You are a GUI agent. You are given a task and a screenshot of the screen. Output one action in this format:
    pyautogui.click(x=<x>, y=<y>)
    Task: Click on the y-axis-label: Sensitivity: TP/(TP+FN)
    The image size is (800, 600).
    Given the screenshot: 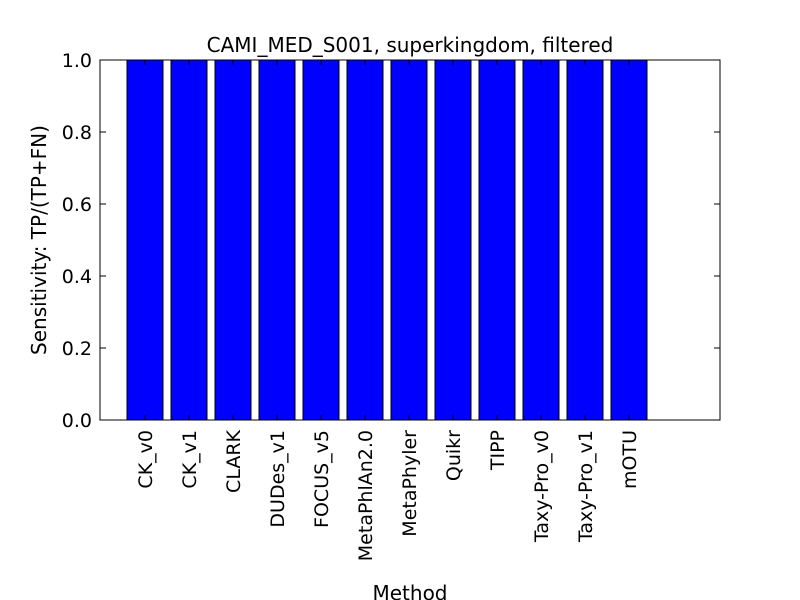 What is the action you would take?
    pyautogui.click(x=39, y=240)
    